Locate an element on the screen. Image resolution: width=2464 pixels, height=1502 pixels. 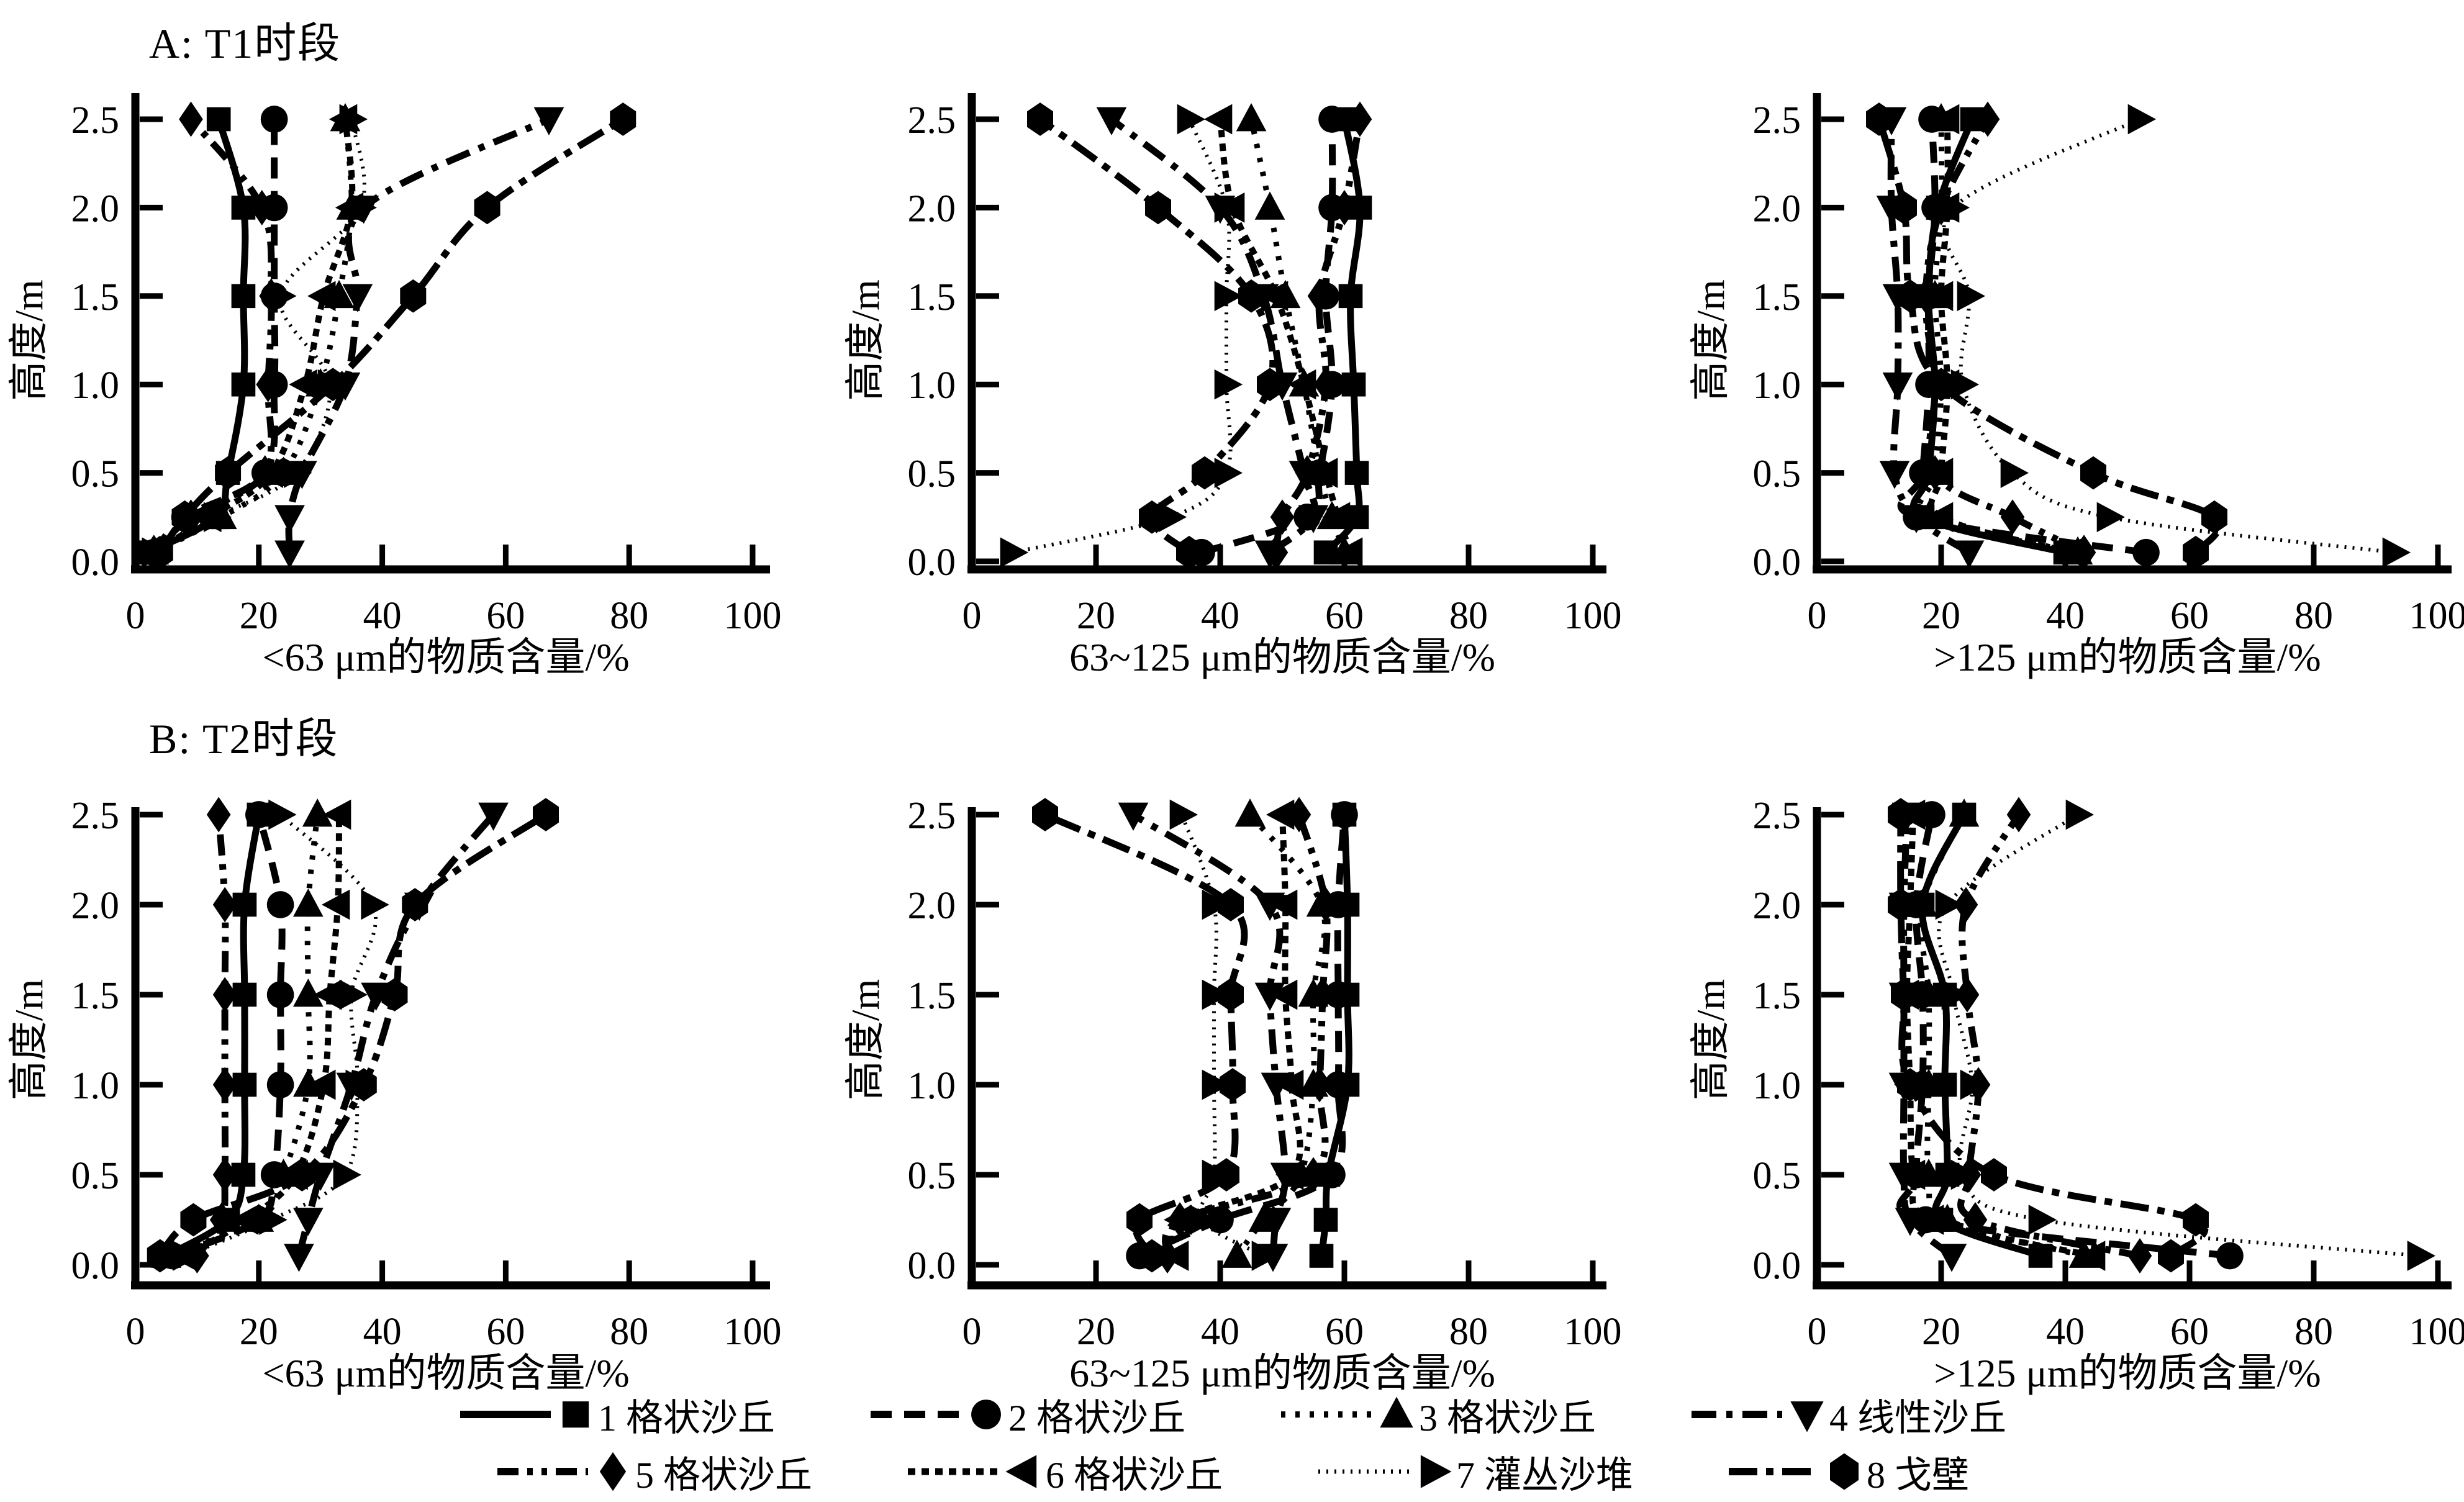
series-4-markers is located at coordinates (397, 1037).